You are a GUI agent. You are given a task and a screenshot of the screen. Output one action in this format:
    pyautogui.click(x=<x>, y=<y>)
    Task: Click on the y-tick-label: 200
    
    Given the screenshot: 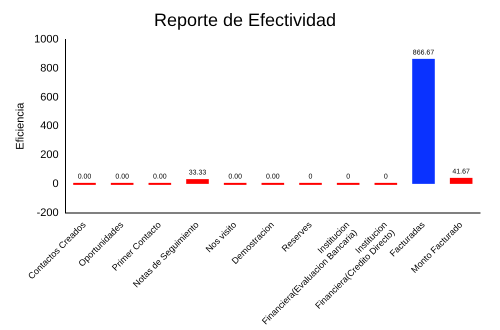 What is the action you would take?
    pyautogui.click(x=49, y=155)
    